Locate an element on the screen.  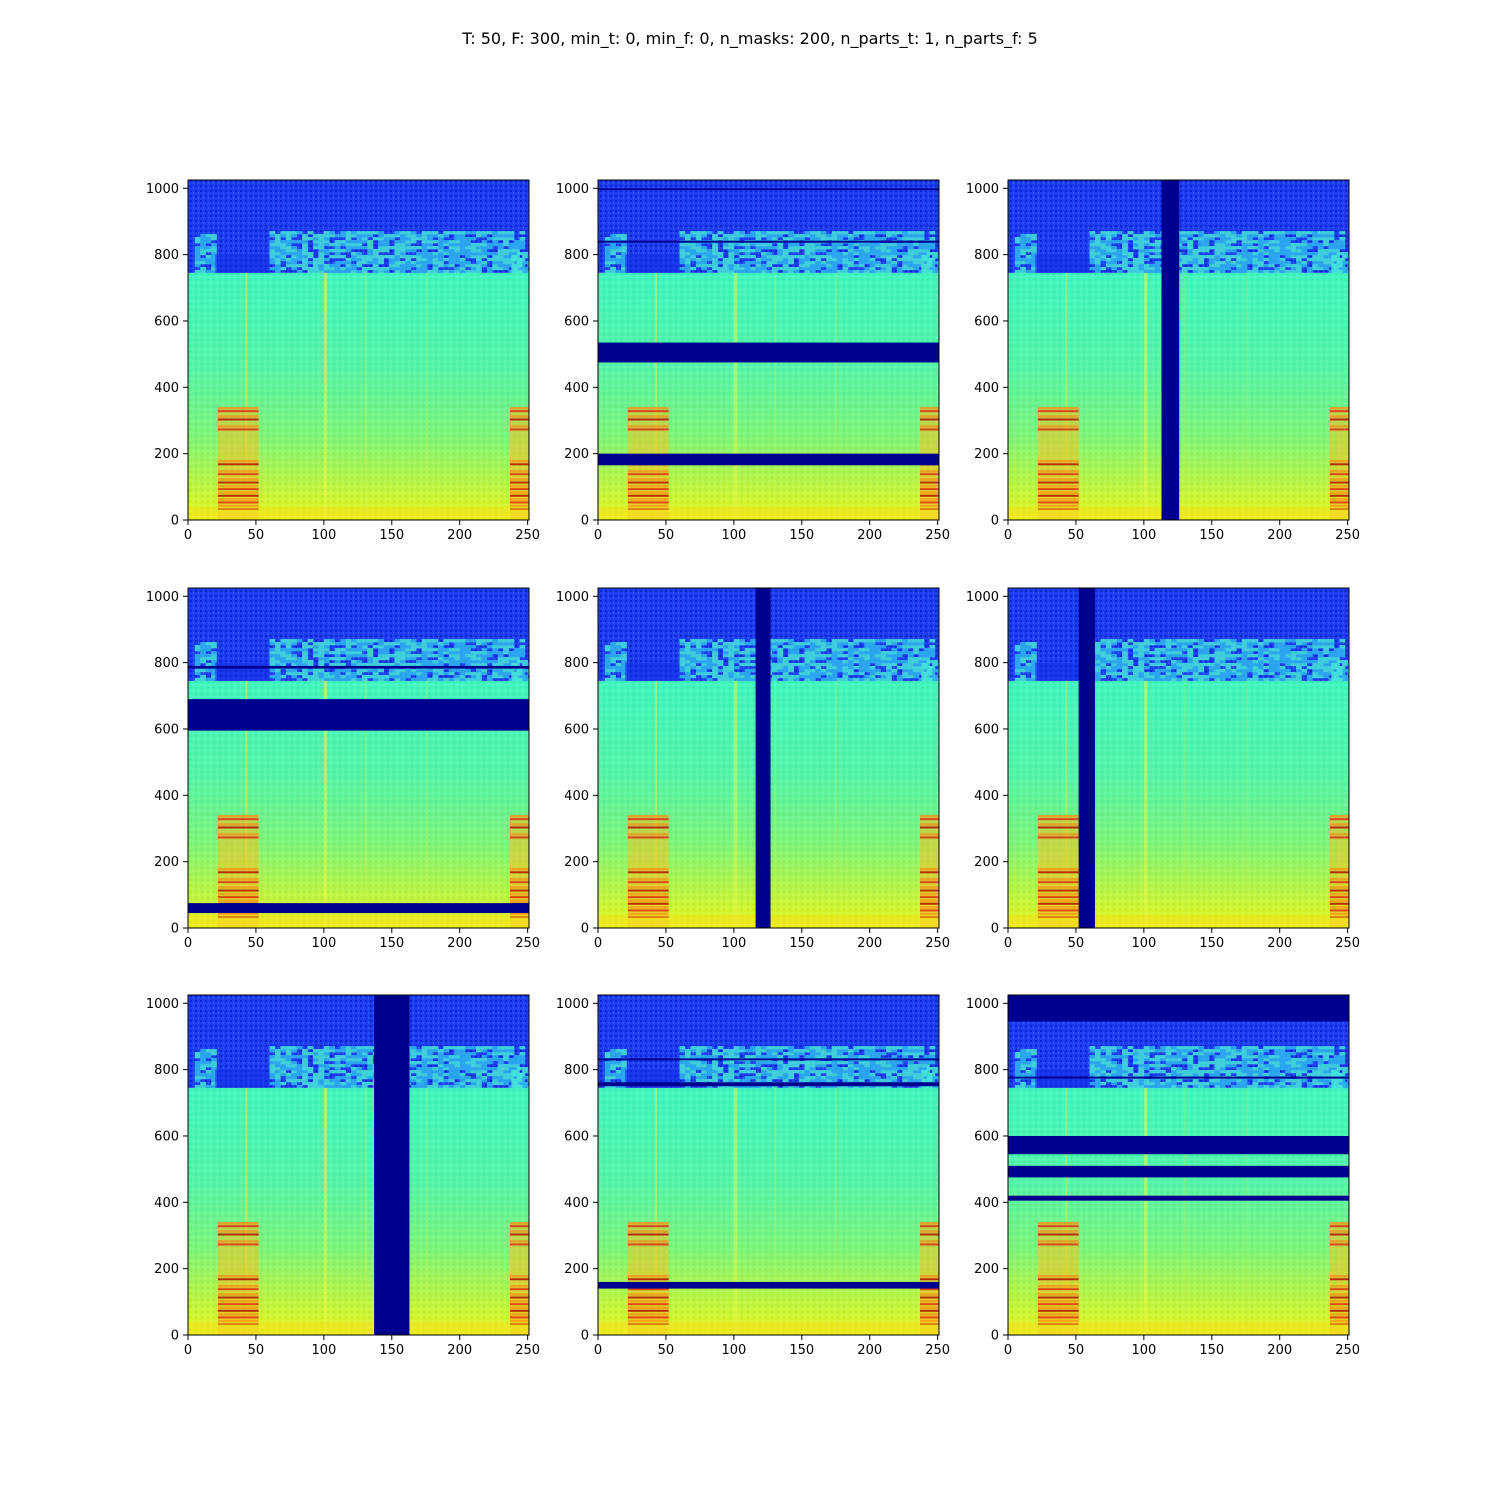
time-mask is located at coordinates (763, 758).